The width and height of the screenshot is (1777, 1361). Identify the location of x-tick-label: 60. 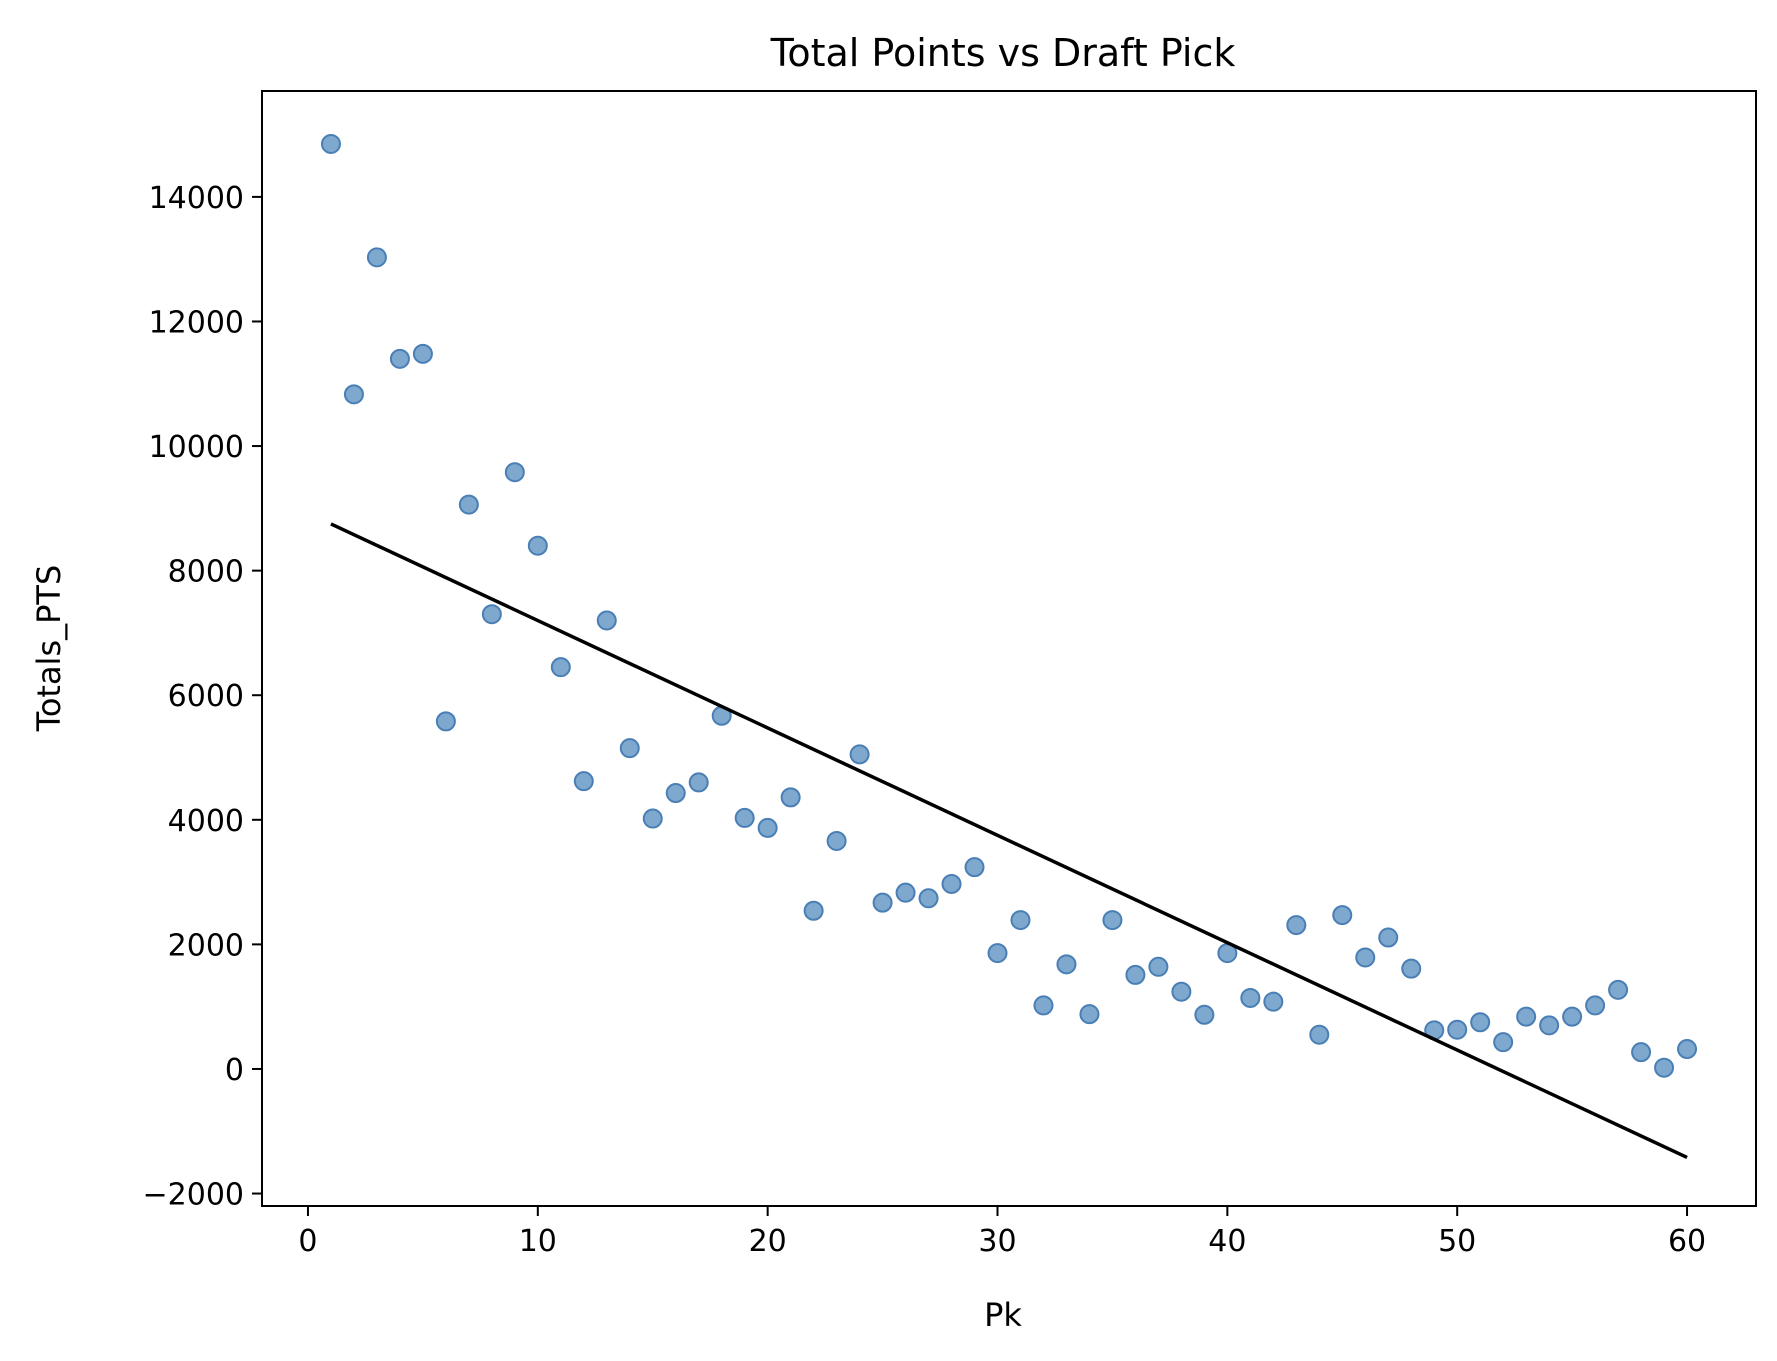
(1687, 1241).